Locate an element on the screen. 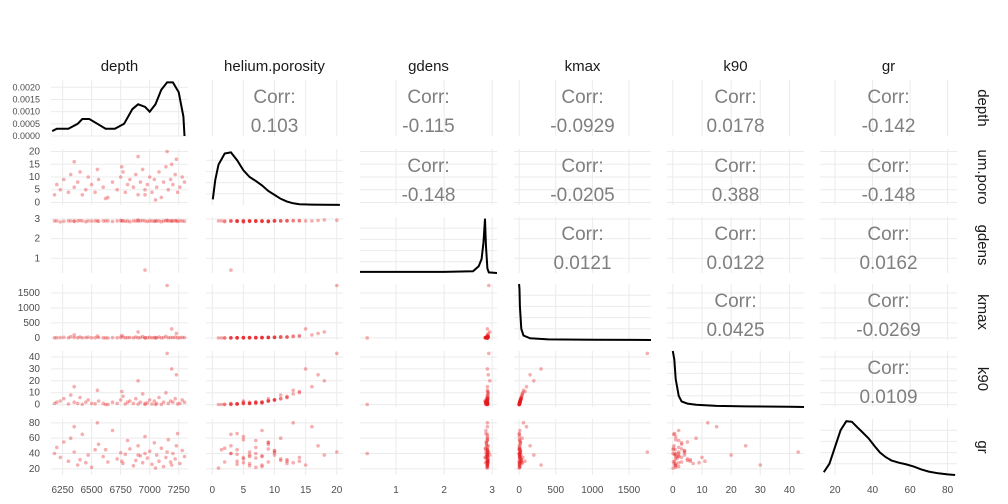  x-tick-label: 40 is located at coordinates (873, 490).